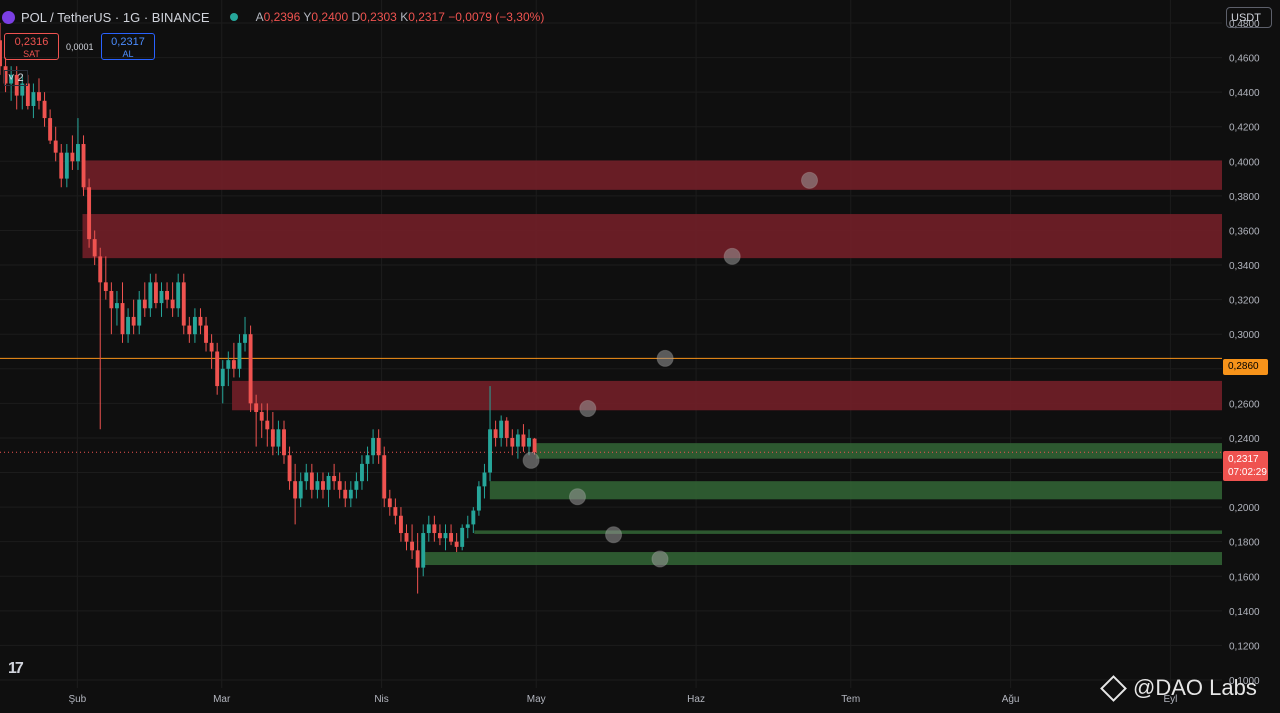 Image resolution: width=1280 pixels, height=713 pixels. What do you see at coordinates (1244, 681) in the screenshot?
I see `y-tick-label: 0,1000` at bounding box center [1244, 681].